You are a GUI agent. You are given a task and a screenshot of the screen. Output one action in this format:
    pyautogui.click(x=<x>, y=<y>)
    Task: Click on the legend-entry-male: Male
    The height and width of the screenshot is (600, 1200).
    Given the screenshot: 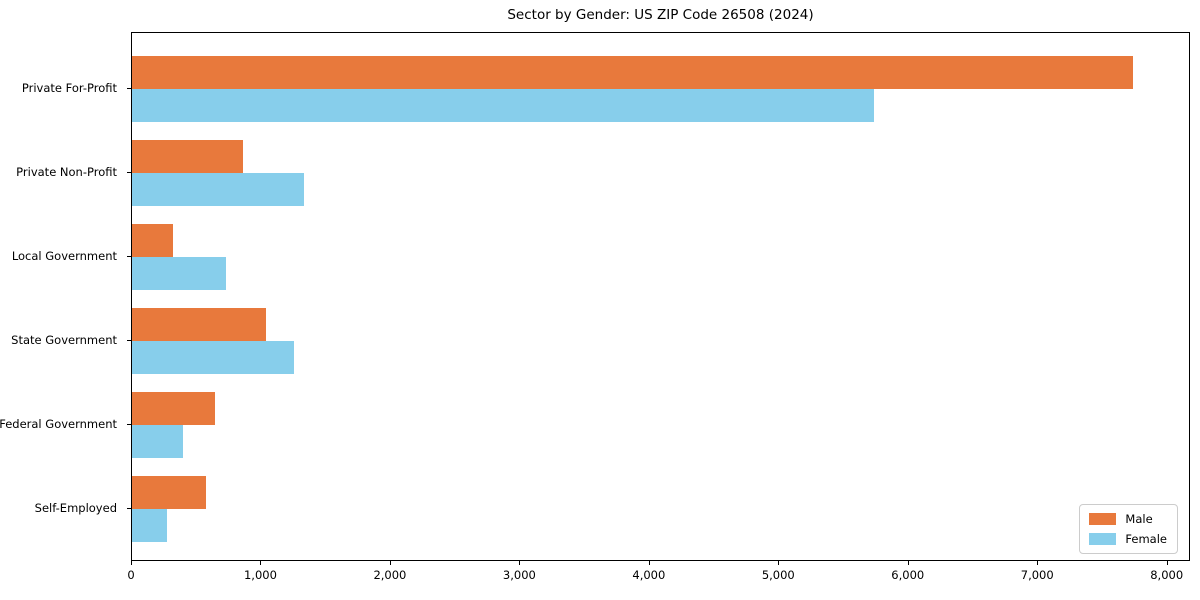 What is the action you would take?
    pyautogui.click(x=1128, y=519)
    